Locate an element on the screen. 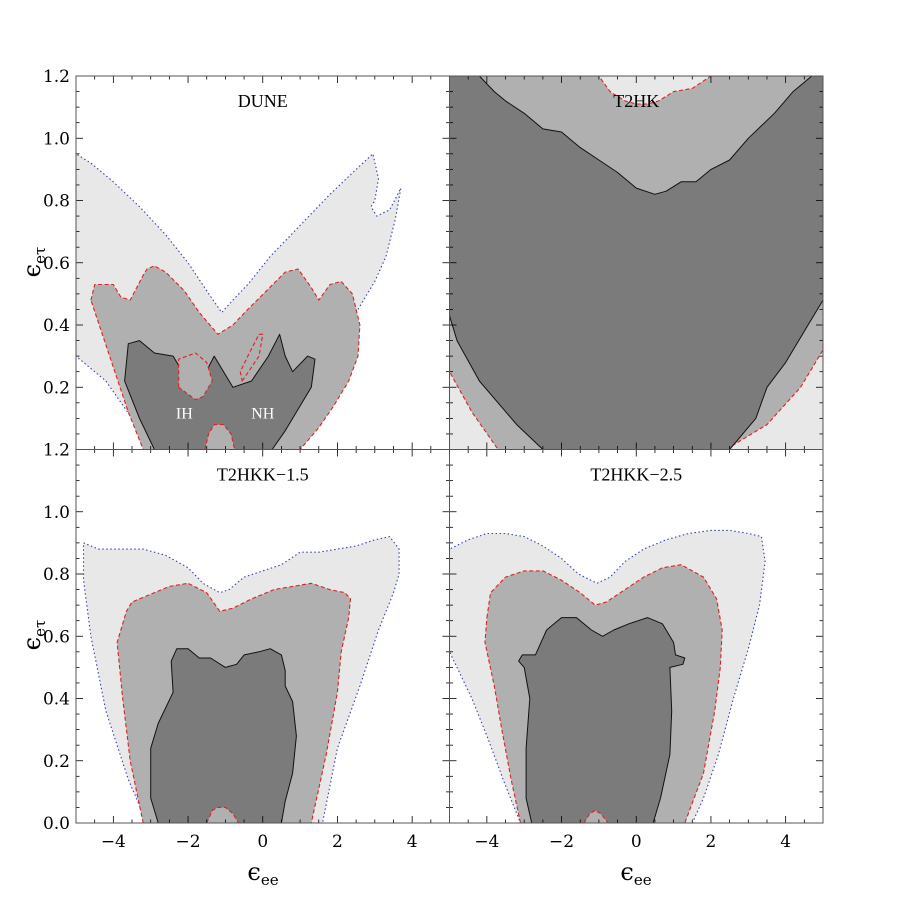  panel-3-xtick-label-3: 2 is located at coordinates (711, 842).